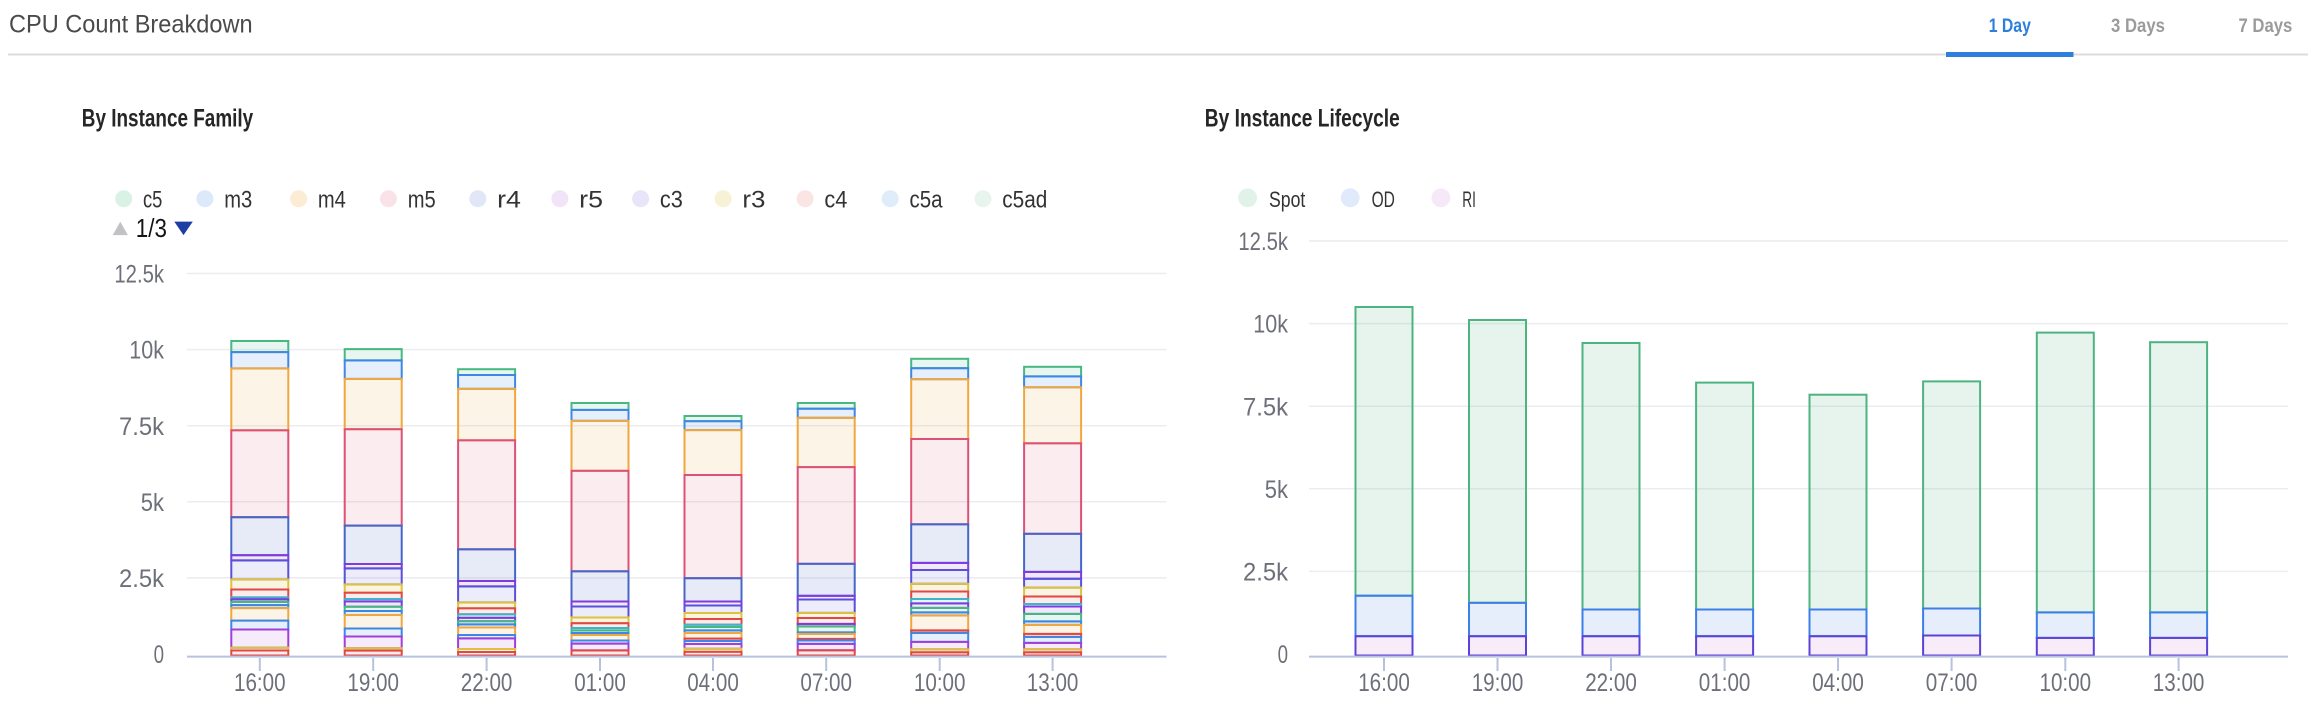 Image resolution: width=2316 pixels, height=702 pixels. Describe the element at coordinates (927, 199) in the screenshot. I see `svg-text: c5a` at that location.